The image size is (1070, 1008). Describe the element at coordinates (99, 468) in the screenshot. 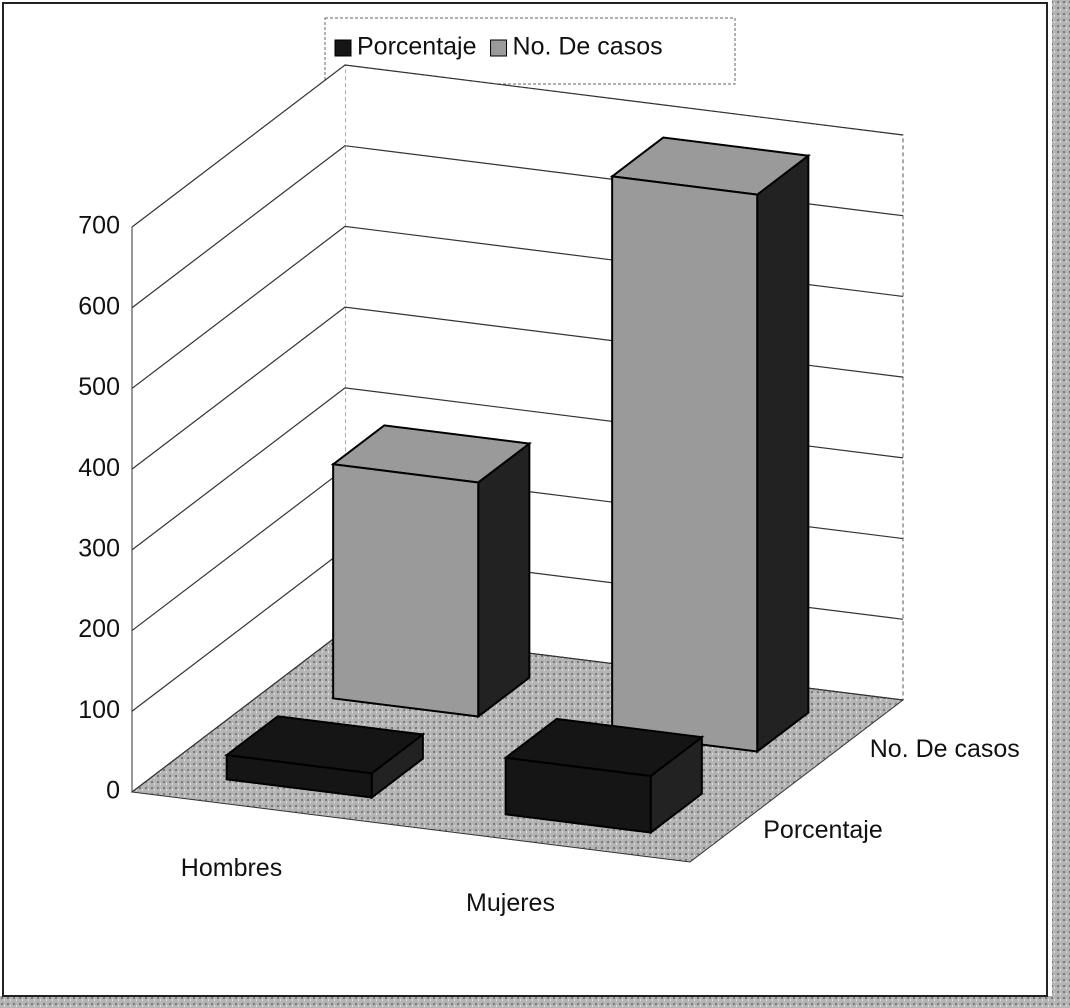

I see `y-tick-label: 400` at that location.